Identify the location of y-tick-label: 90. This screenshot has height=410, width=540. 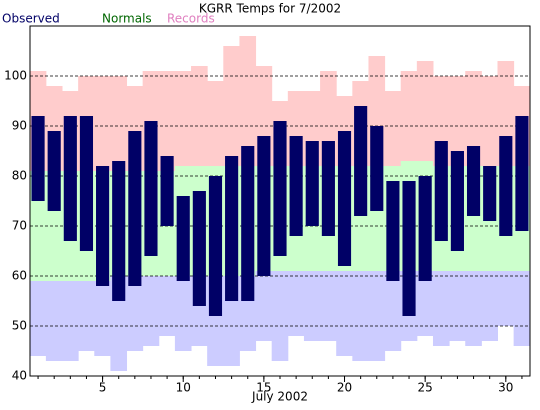
(19, 126).